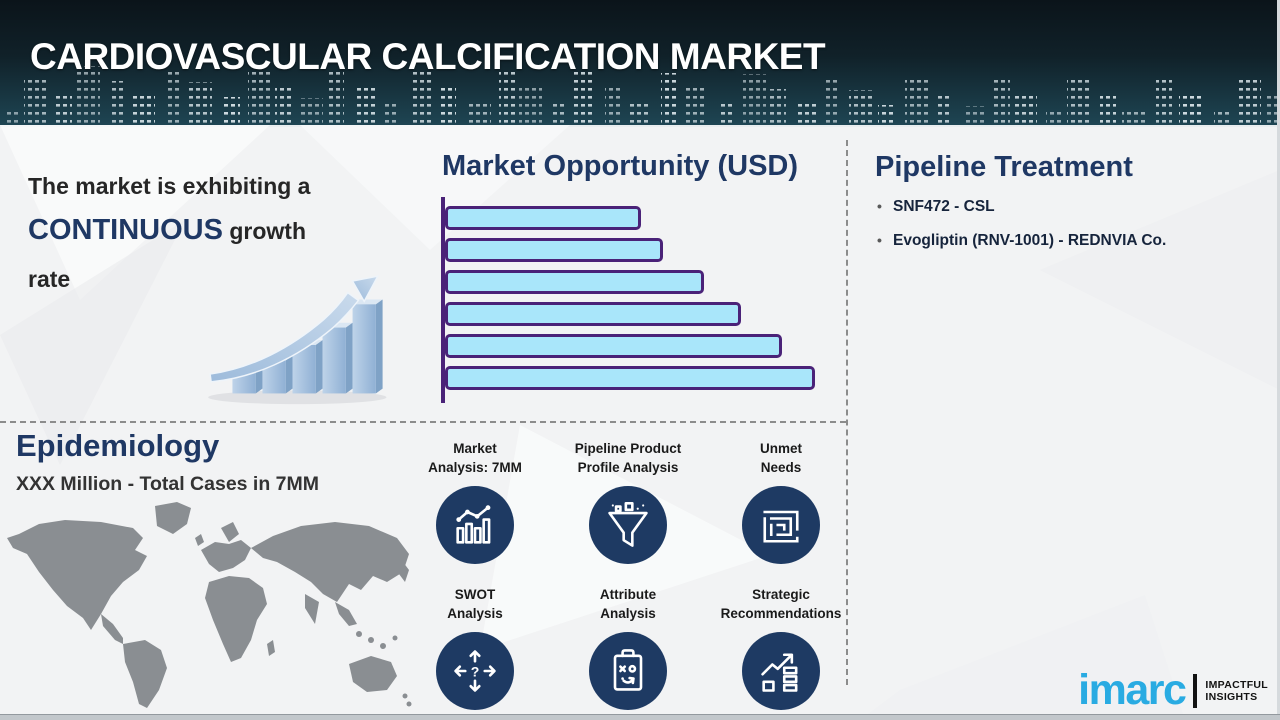 This screenshot has width=1280, height=720. What do you see at coordinates (628, 594) in the screenshot?
I see `capability-label-line1: Attribute` at bounding box center [628, 594].